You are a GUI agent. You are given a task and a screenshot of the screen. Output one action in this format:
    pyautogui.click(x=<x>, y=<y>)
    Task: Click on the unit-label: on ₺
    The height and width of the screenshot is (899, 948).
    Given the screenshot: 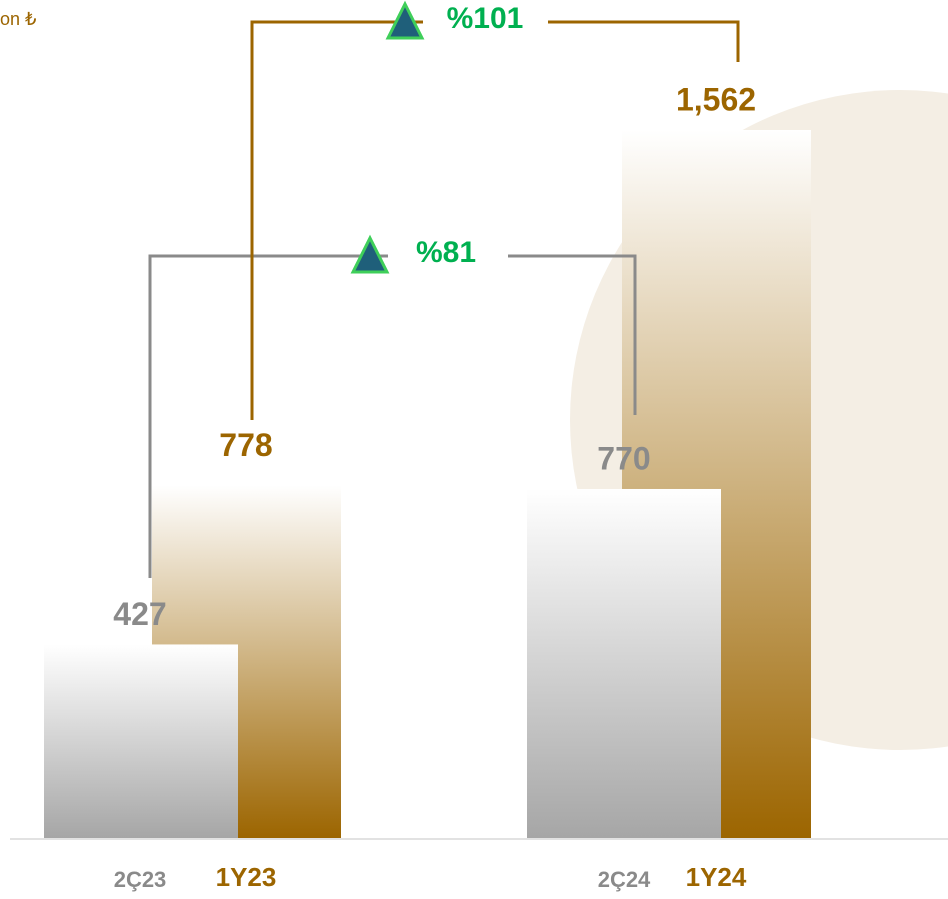 What is the action you would take?
    pyautogui.click(x=18, y=19)
    